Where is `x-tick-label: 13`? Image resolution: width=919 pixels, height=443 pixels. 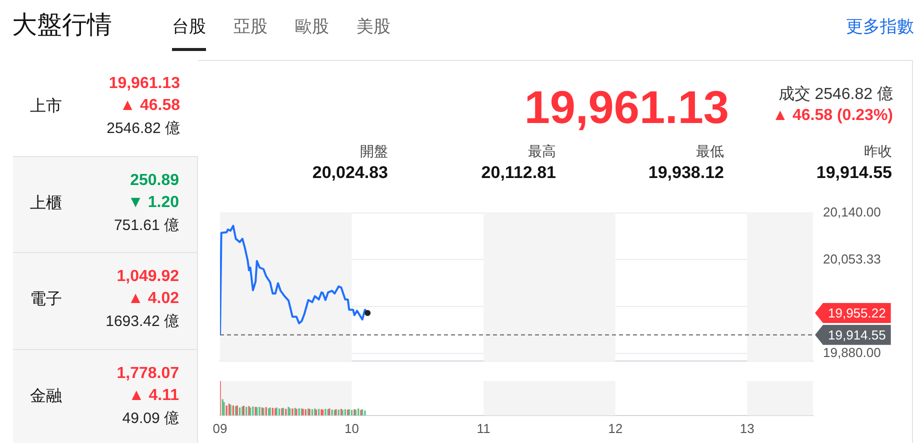 x-tick-label: 13 is located at coordinates (747, 428).